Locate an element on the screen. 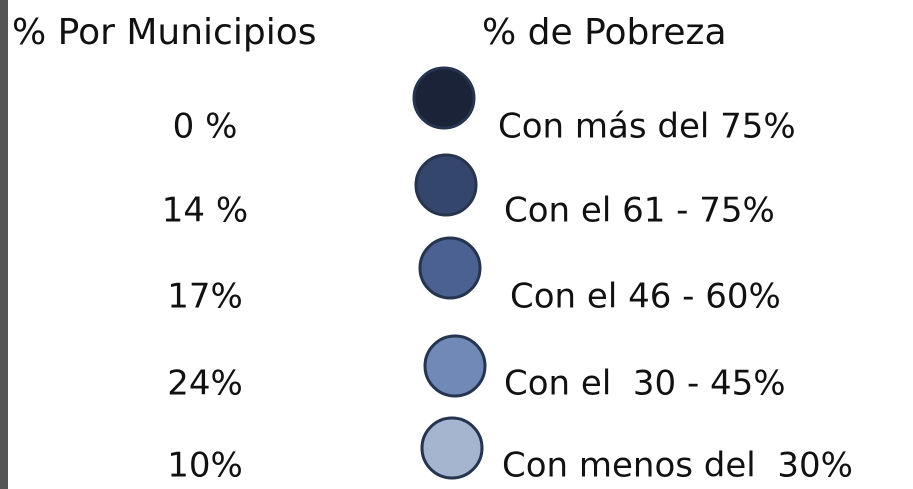  municipios-percent: 10% is located at coordinates (205, 466).